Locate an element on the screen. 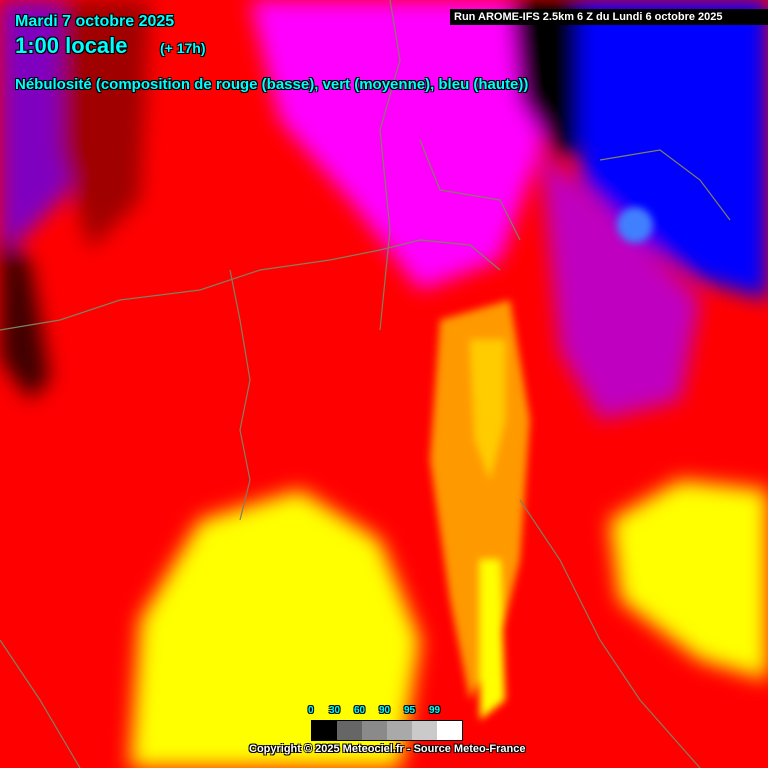 The image size is (768, 768). clear-black-ne is located at coordinates (555, 80).